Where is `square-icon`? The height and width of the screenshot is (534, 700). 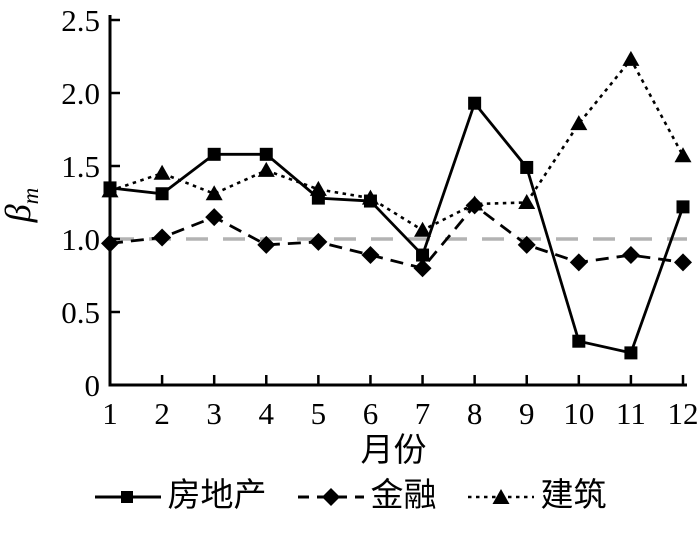
square-icon is located at coordinates (126, 496).